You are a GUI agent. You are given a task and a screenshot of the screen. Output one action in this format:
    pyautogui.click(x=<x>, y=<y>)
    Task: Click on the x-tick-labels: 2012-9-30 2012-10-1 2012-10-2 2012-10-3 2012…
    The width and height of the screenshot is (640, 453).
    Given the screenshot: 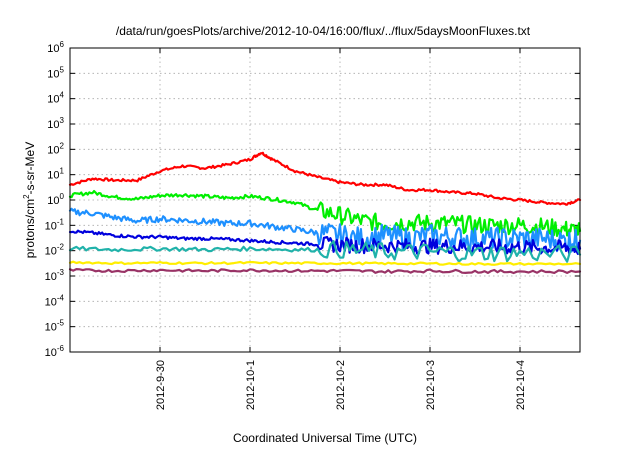 What is the action you would take?
    pyautogui.click(x=341, y=385)
    